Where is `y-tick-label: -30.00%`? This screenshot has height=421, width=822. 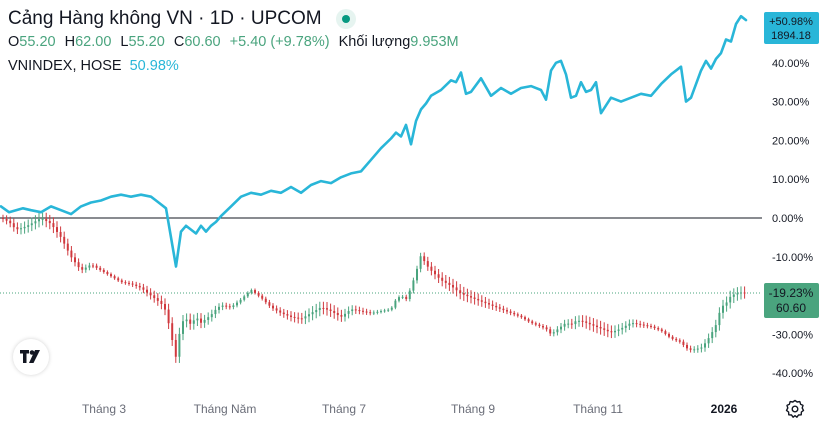
y-tick-label: -30.00% is located at coordinates (792, 335).